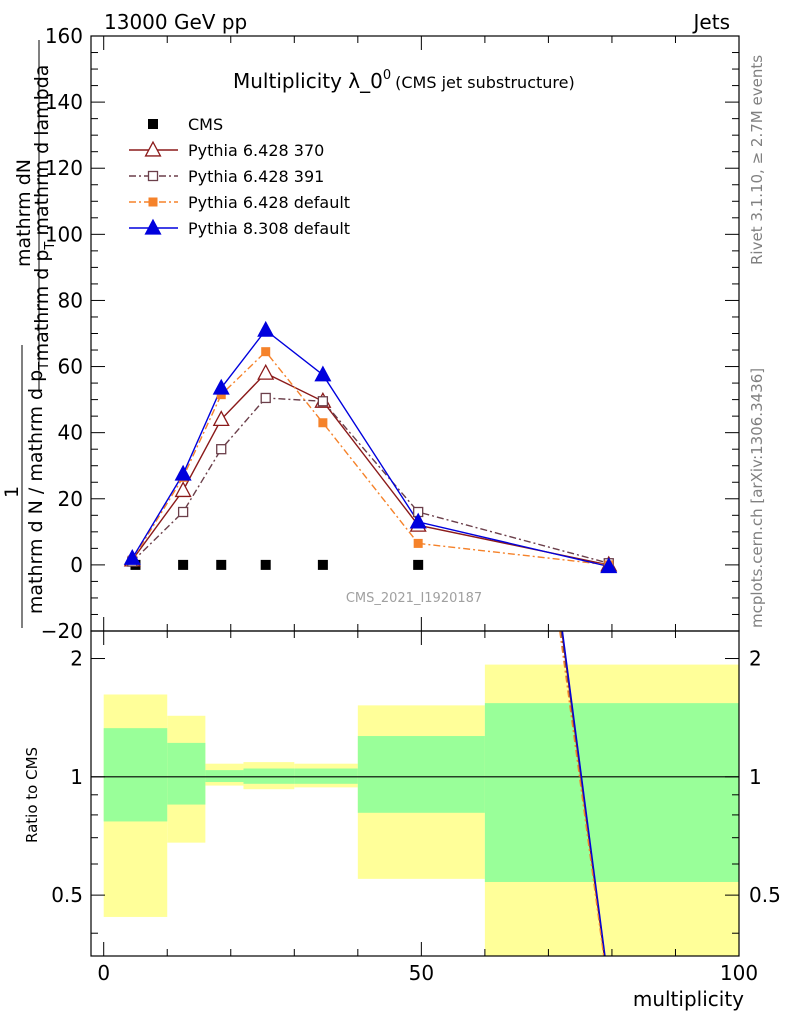  Describe the element at coordinates (755, 777) in the screenshot. I see `ratio-y-tick-label-right: 1` at that location.